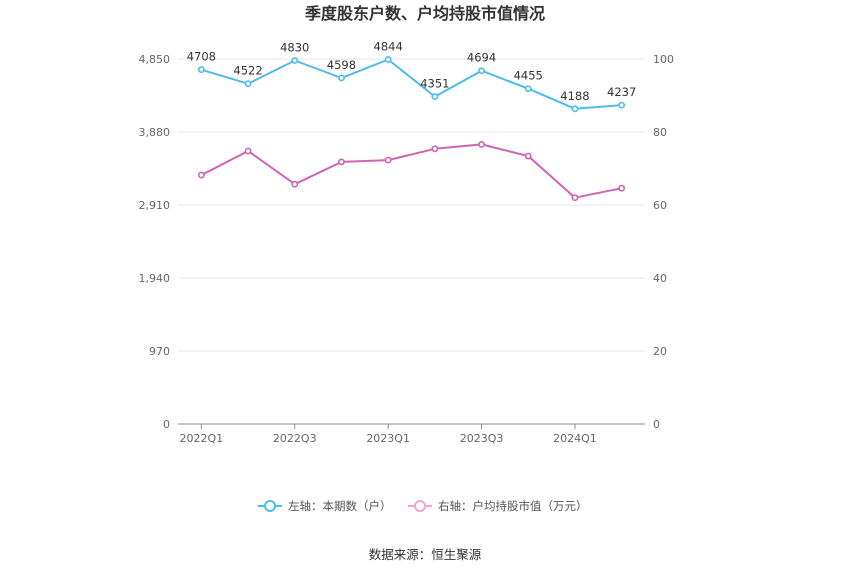 The height and width of the screenshot is (575, 850). I want to click on series-layer: 4708 4522 4830 4598 4844 4351 4694 4455 4188 4237, so click(411, 120).